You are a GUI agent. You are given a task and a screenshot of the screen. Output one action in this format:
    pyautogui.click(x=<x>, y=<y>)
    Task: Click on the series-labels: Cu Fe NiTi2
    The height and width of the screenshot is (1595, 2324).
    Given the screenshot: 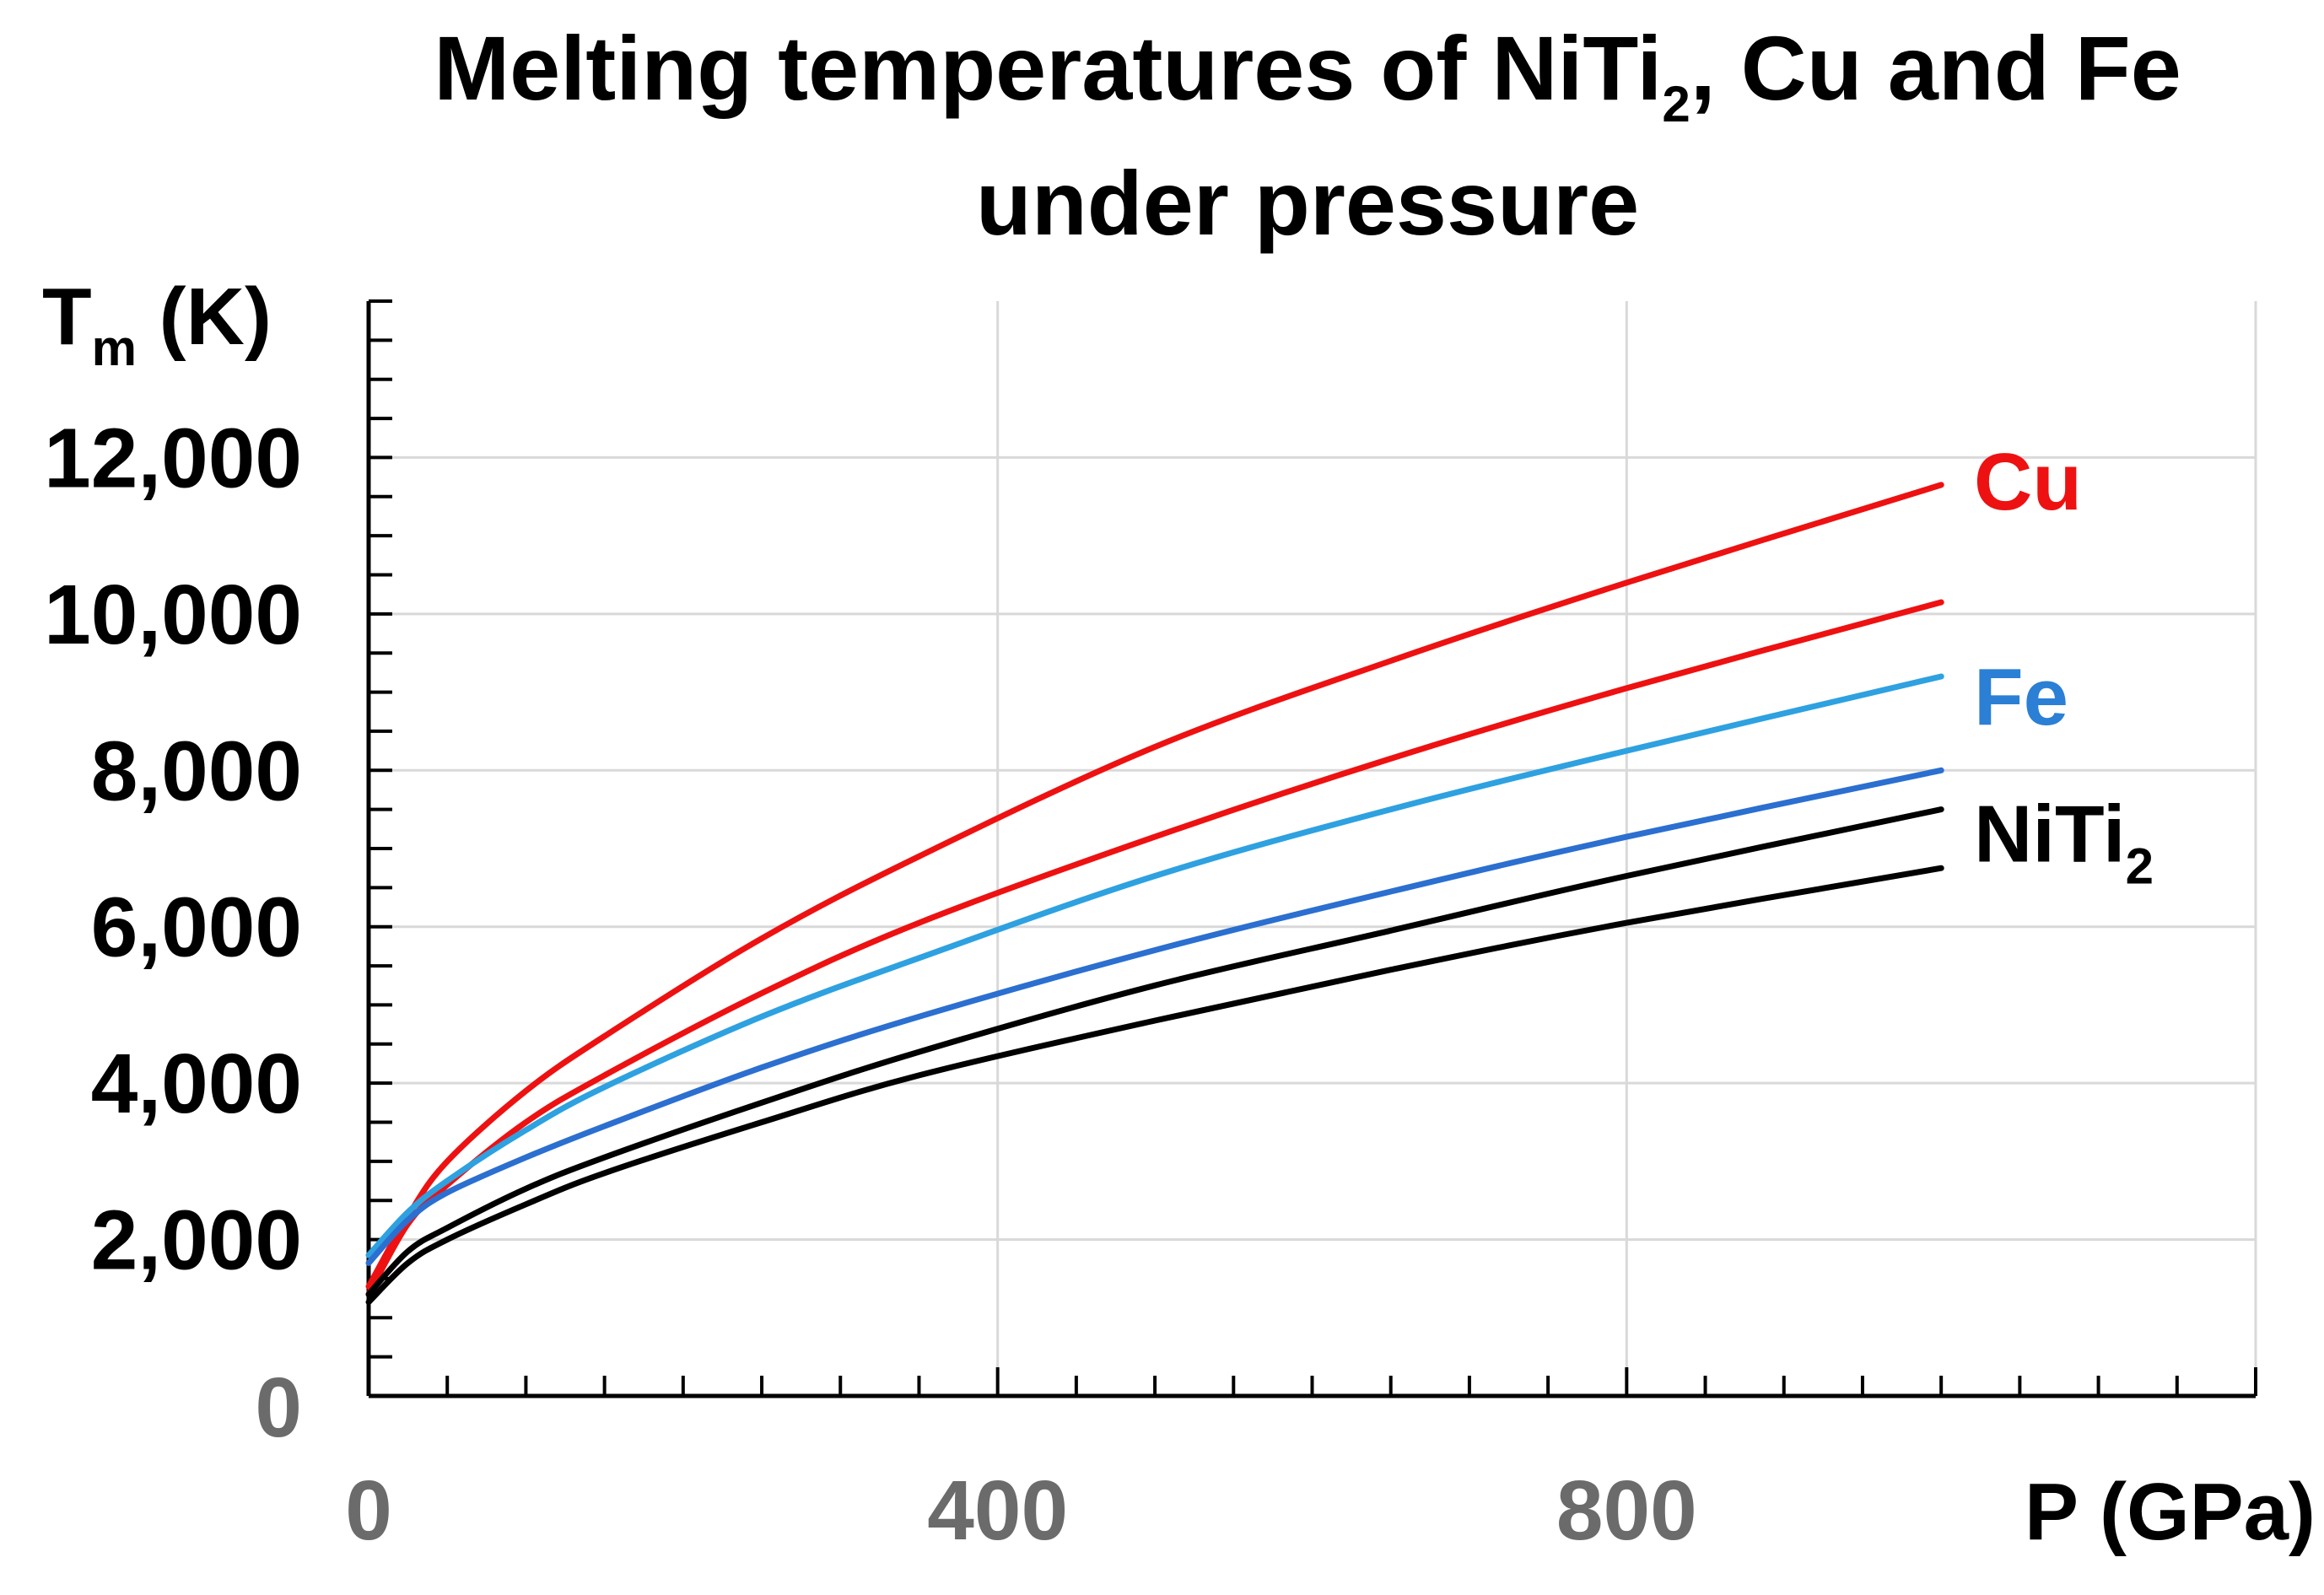 What is the action you would take?
    pyautogui.click(x=2064, y=665)
    